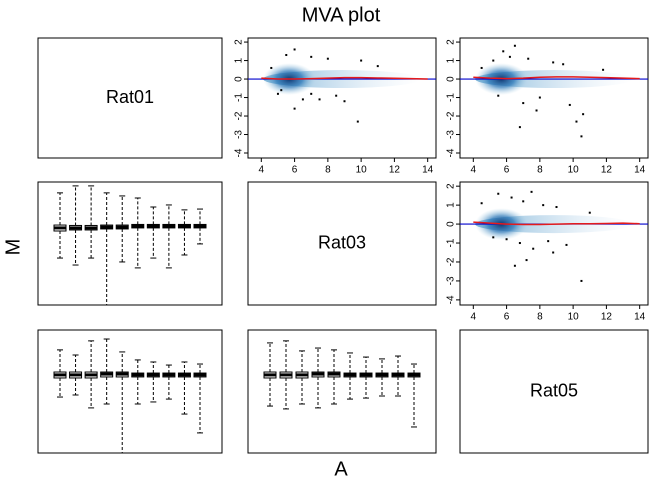 The height and width of the screenshot is (480, 672). I want to click on chart-title: MVA plot, so click(341, 15).